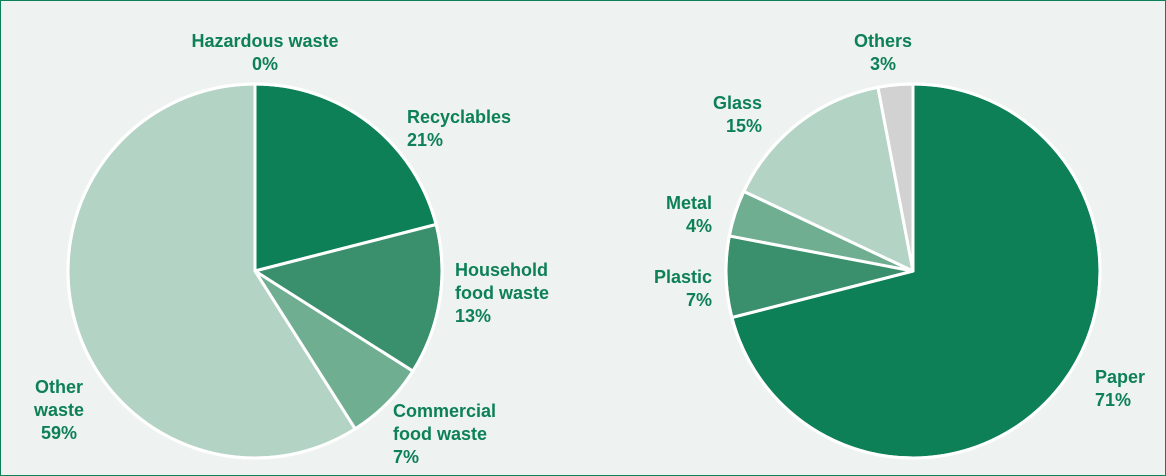  I want to click on label-name: Glass, so click(737, 103).